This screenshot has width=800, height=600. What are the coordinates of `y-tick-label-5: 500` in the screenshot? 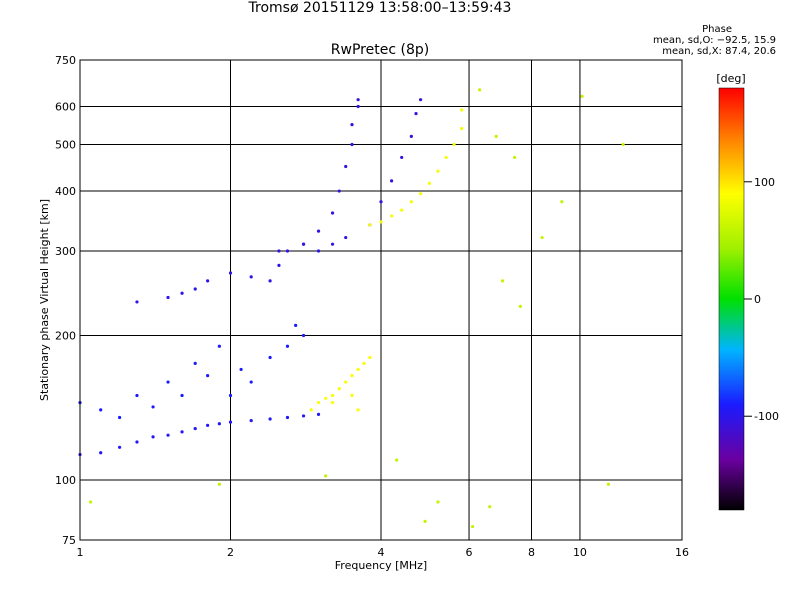 It's located at (65, 145).